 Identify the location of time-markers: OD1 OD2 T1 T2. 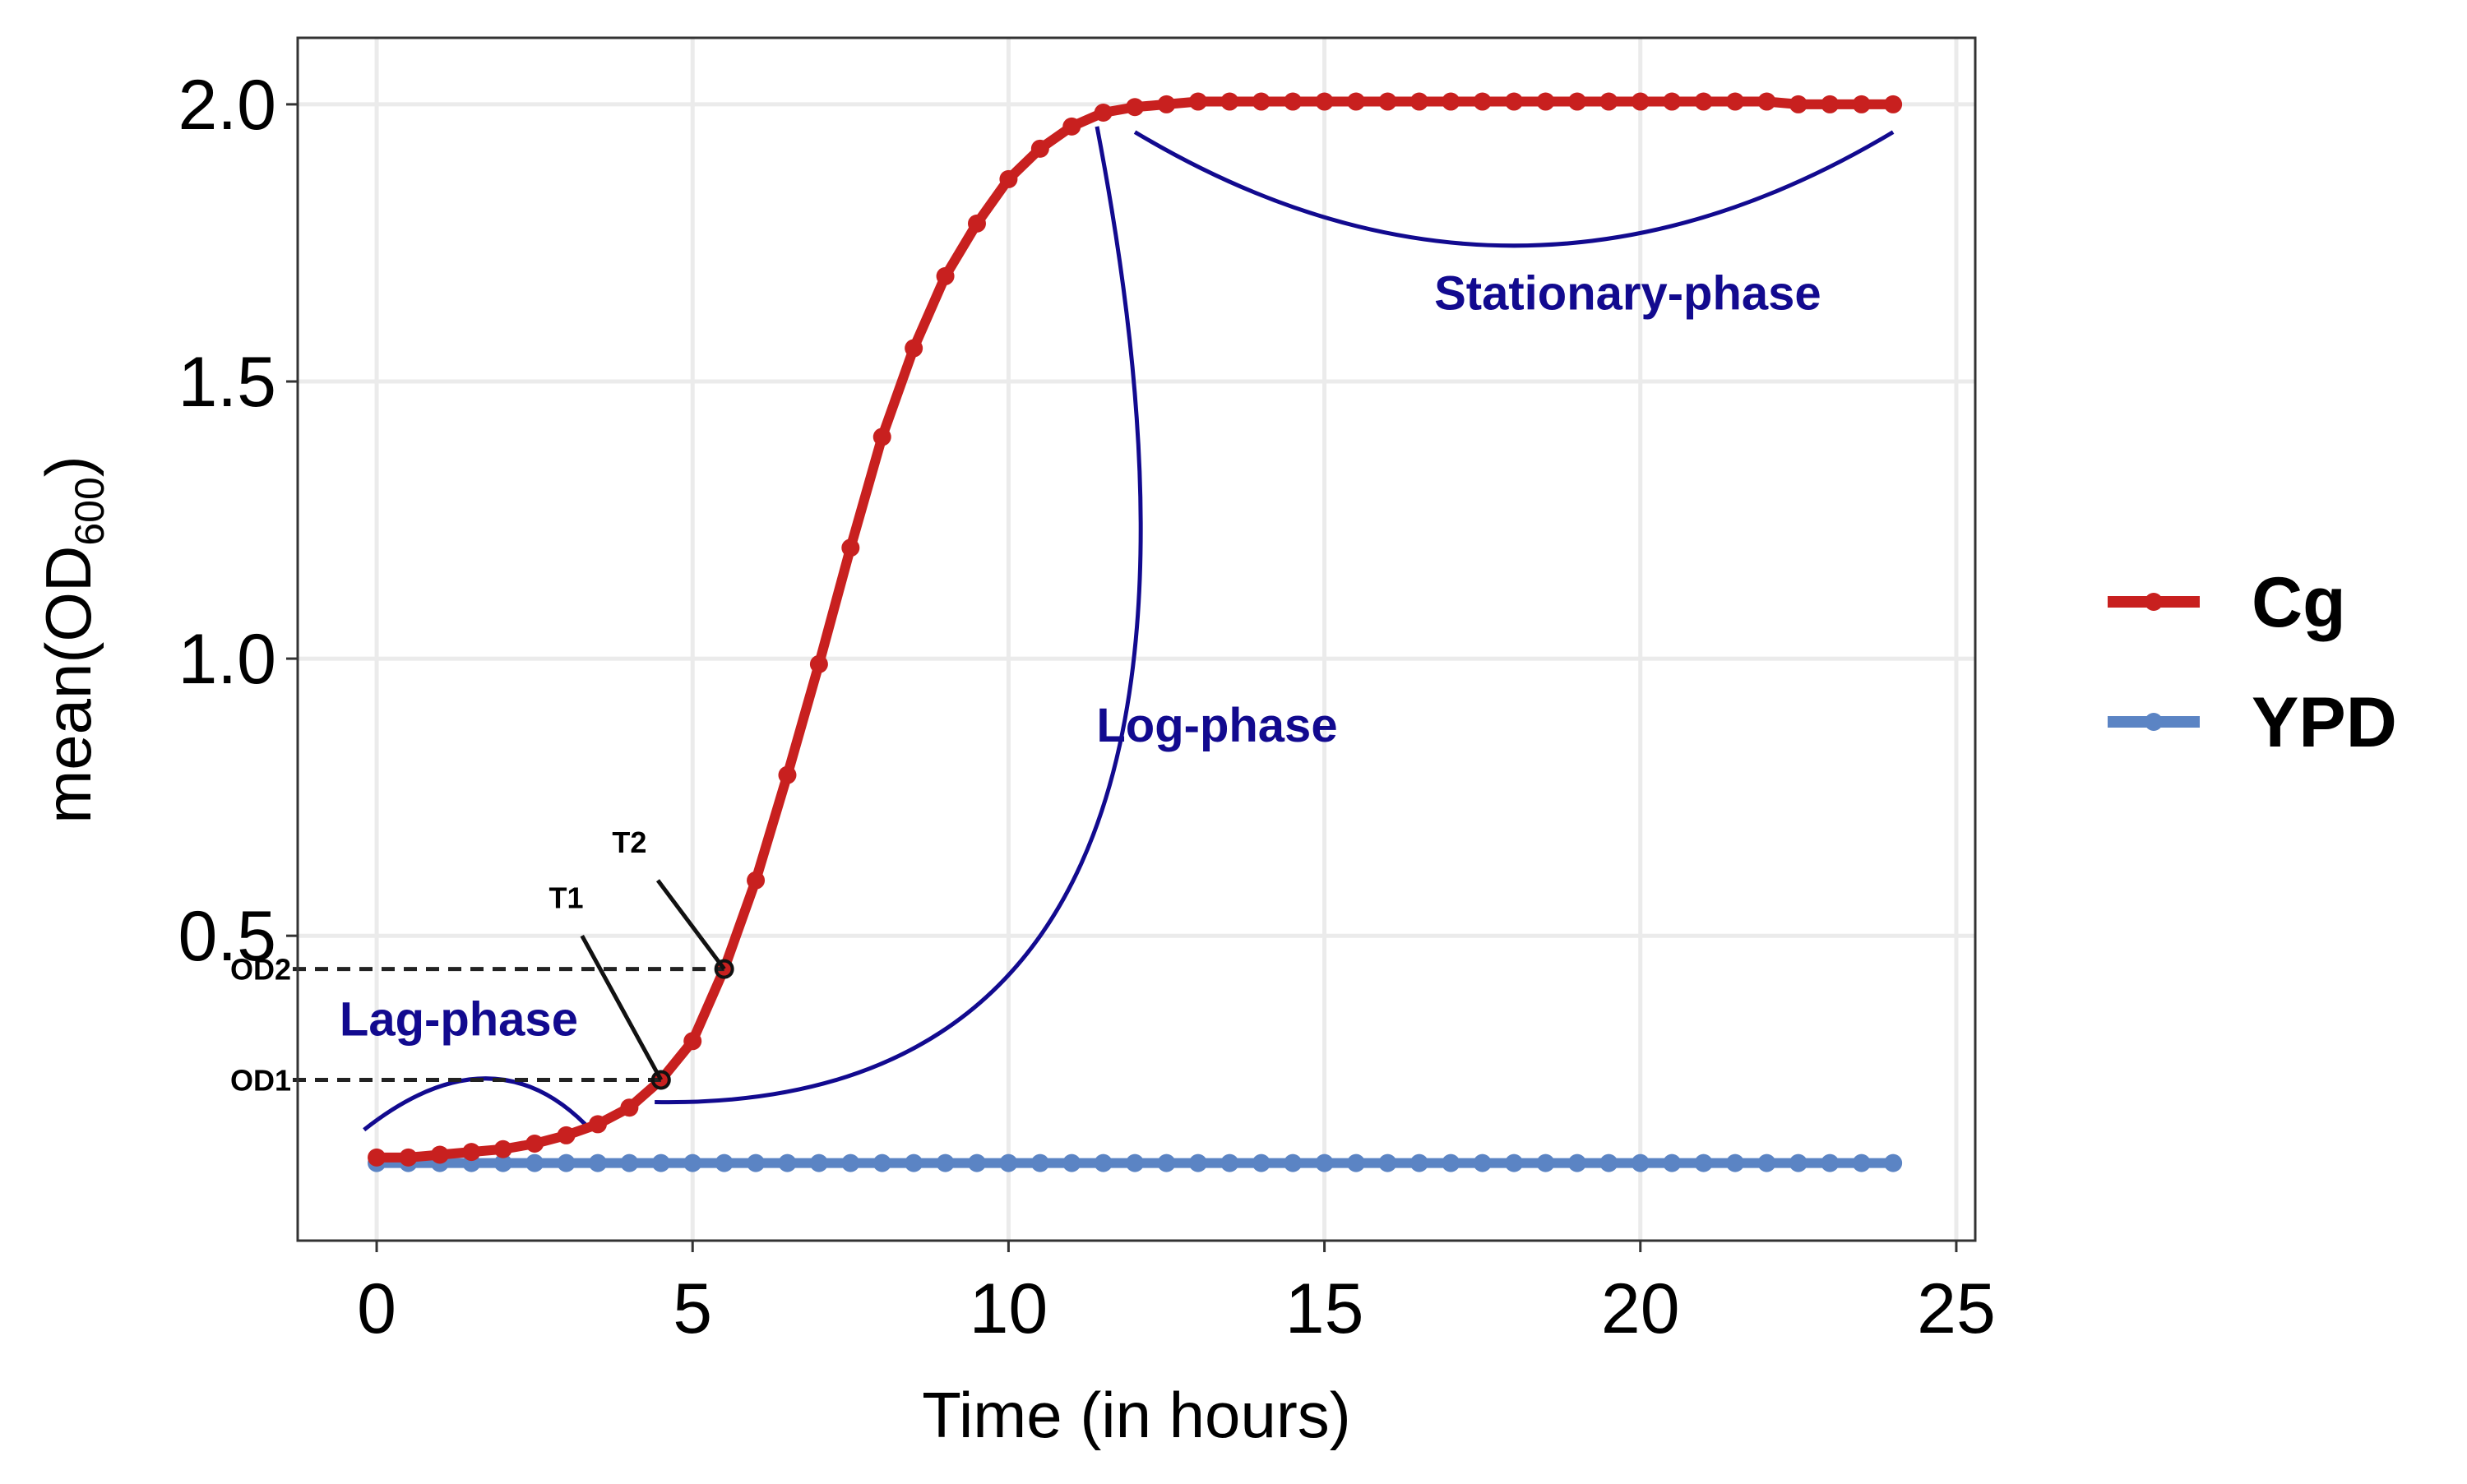
(482, 961).